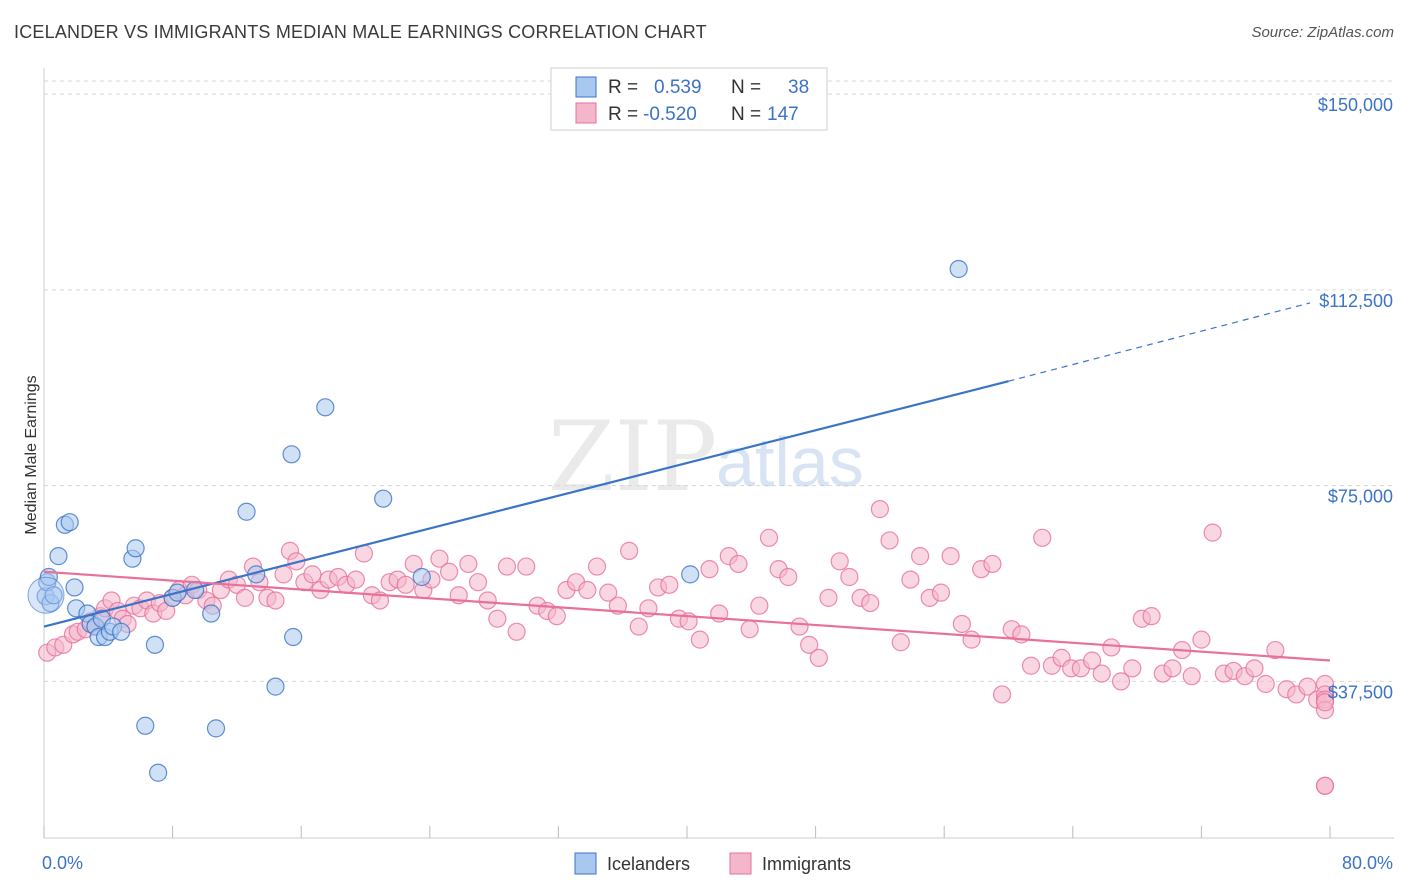 The height and width of the screenshot is (892, 1406). Describe the element at coordinates (623, 87) in the screenshot. I see `legend-r-label-1: R =` at that location.